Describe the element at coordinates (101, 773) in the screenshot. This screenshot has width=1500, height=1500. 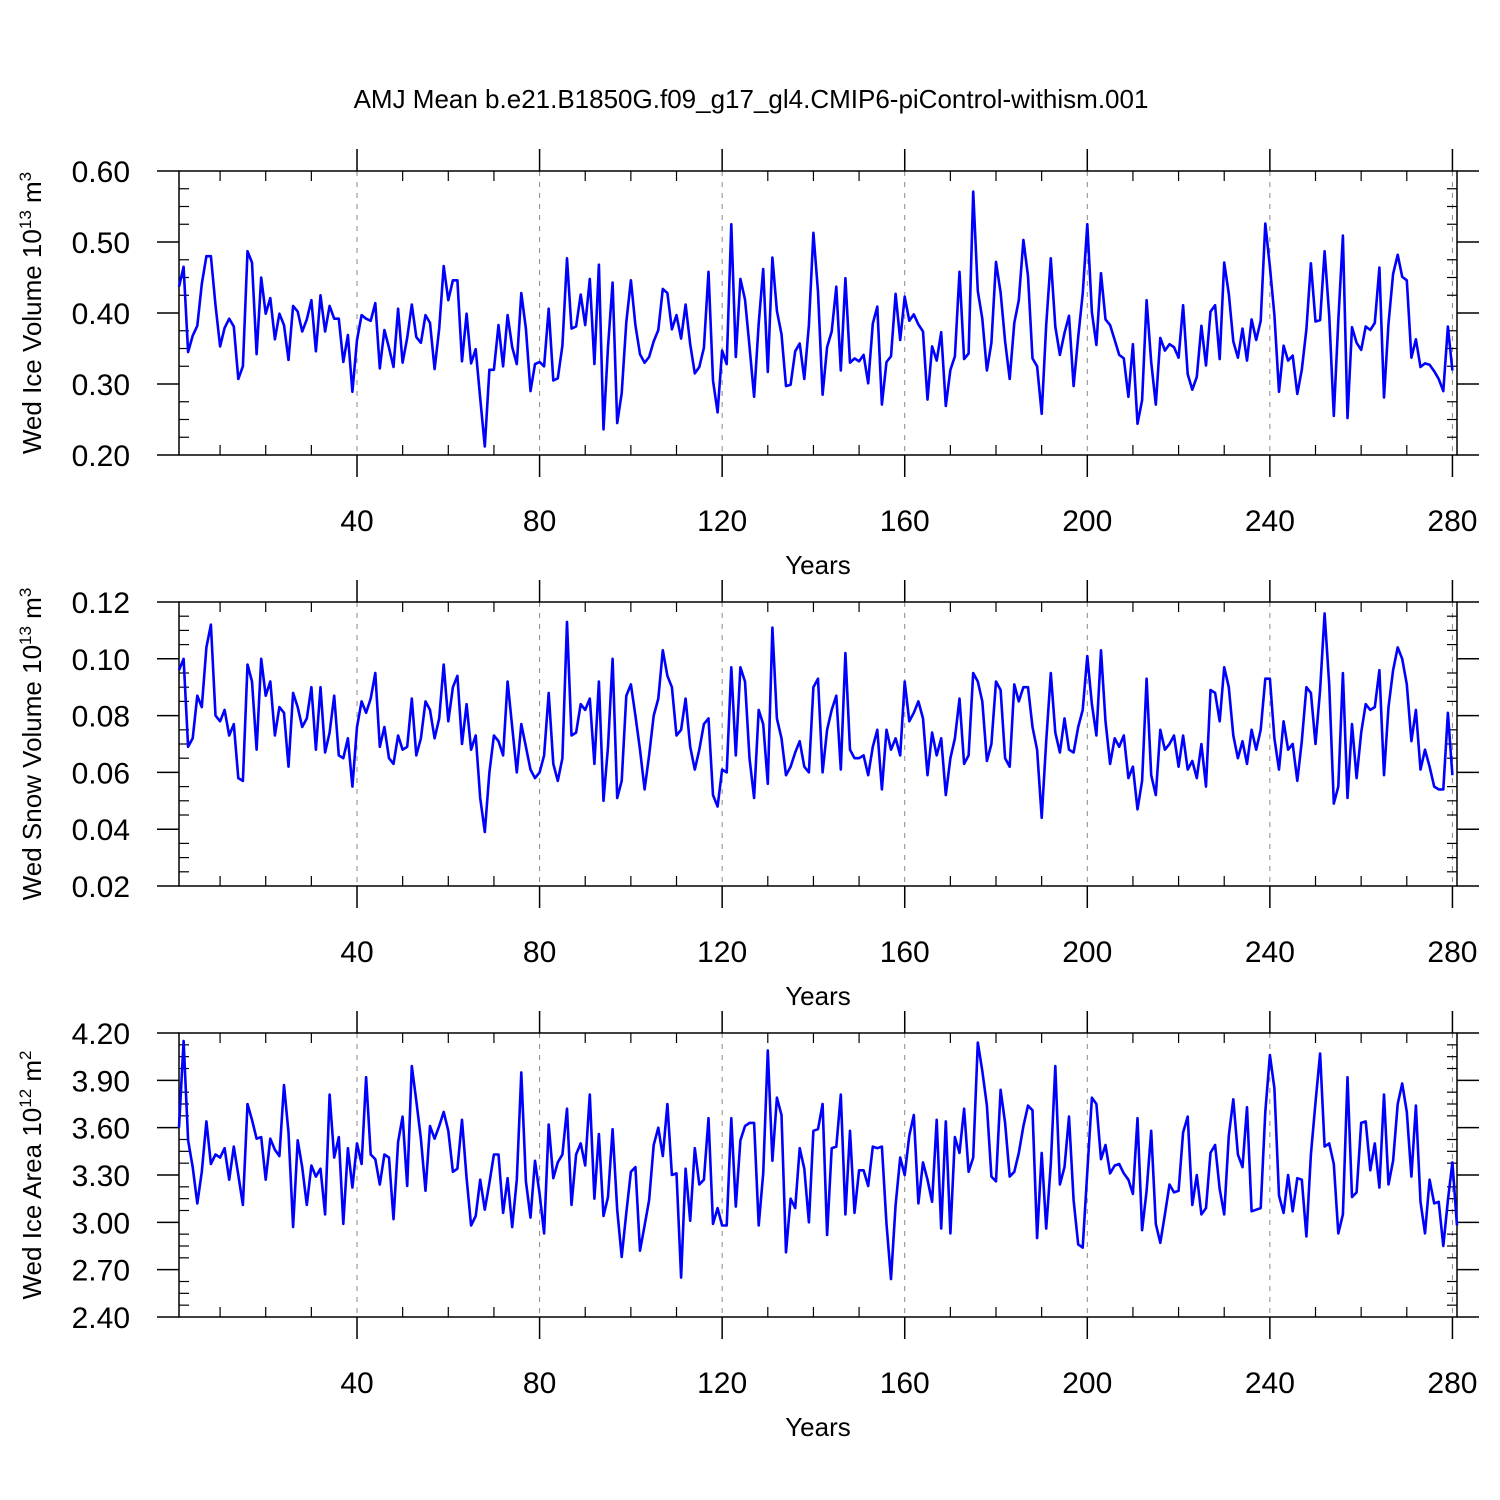
I see `y-tick-label: 0.06` at that location.